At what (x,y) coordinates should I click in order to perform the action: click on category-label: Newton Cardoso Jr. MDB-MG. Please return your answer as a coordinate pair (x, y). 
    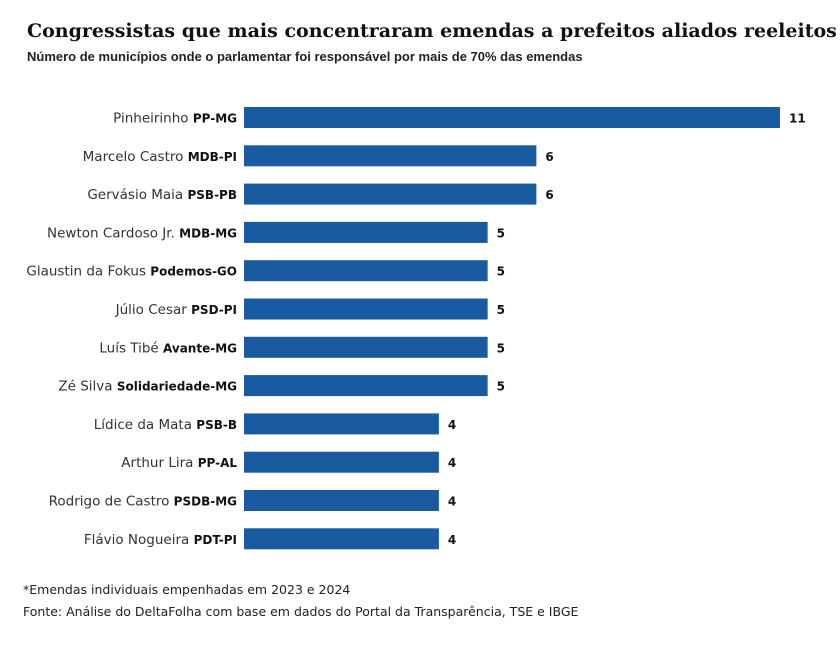
    Looking at the image, I should click on (142, 233).